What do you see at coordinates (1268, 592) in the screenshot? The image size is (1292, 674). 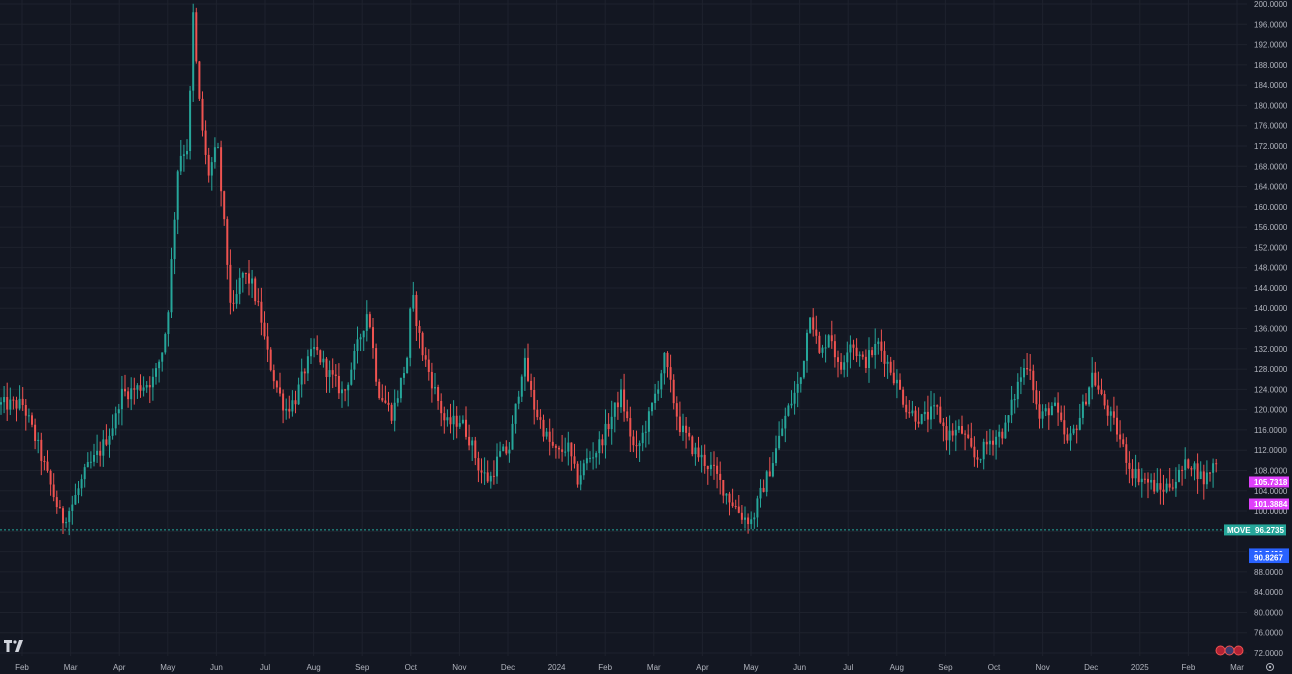 I see `y-tick-label: 84.0000` at bounding box center [1268, 592].